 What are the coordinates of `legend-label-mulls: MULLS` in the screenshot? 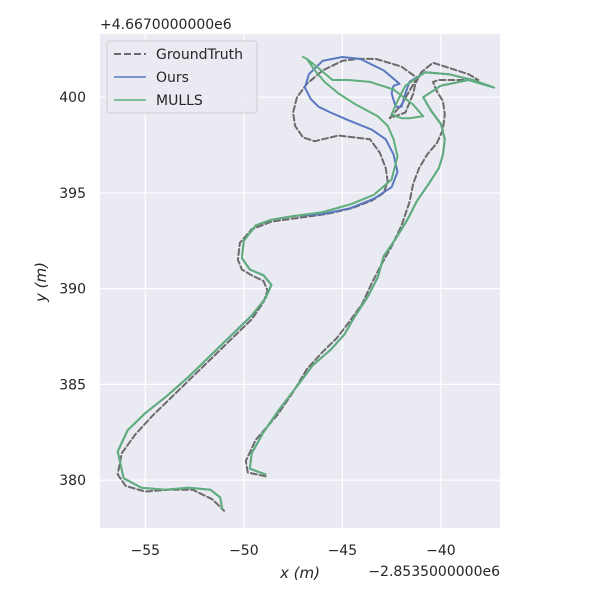 It's located at (179, 101).